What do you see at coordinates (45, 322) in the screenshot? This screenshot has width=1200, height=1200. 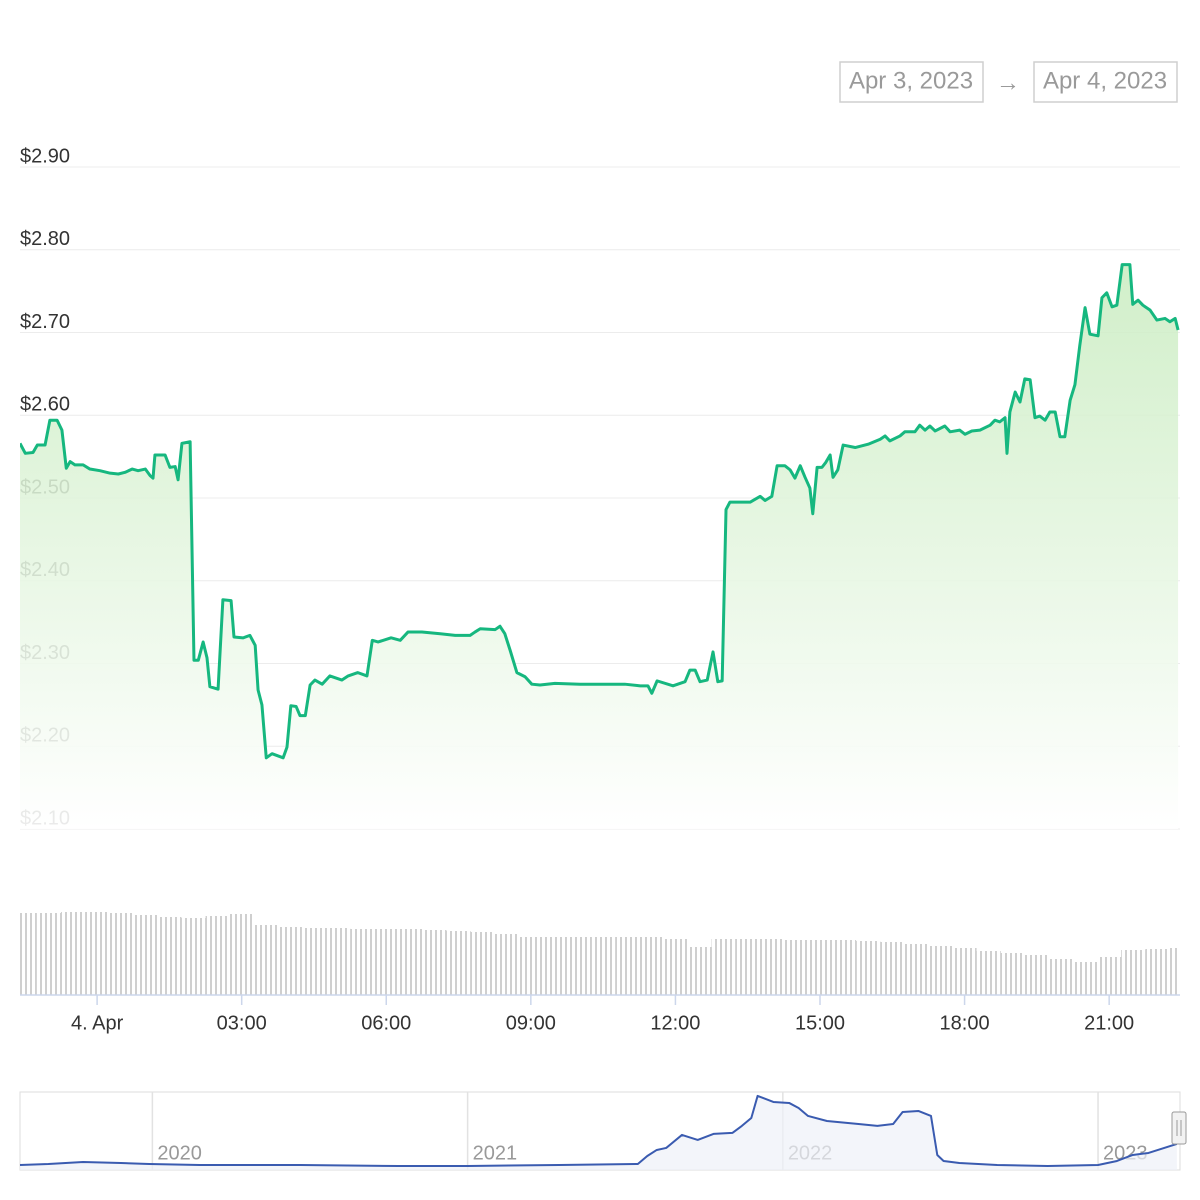 I see `y-tick-label: $2.70` at bounding box center [45, 322].